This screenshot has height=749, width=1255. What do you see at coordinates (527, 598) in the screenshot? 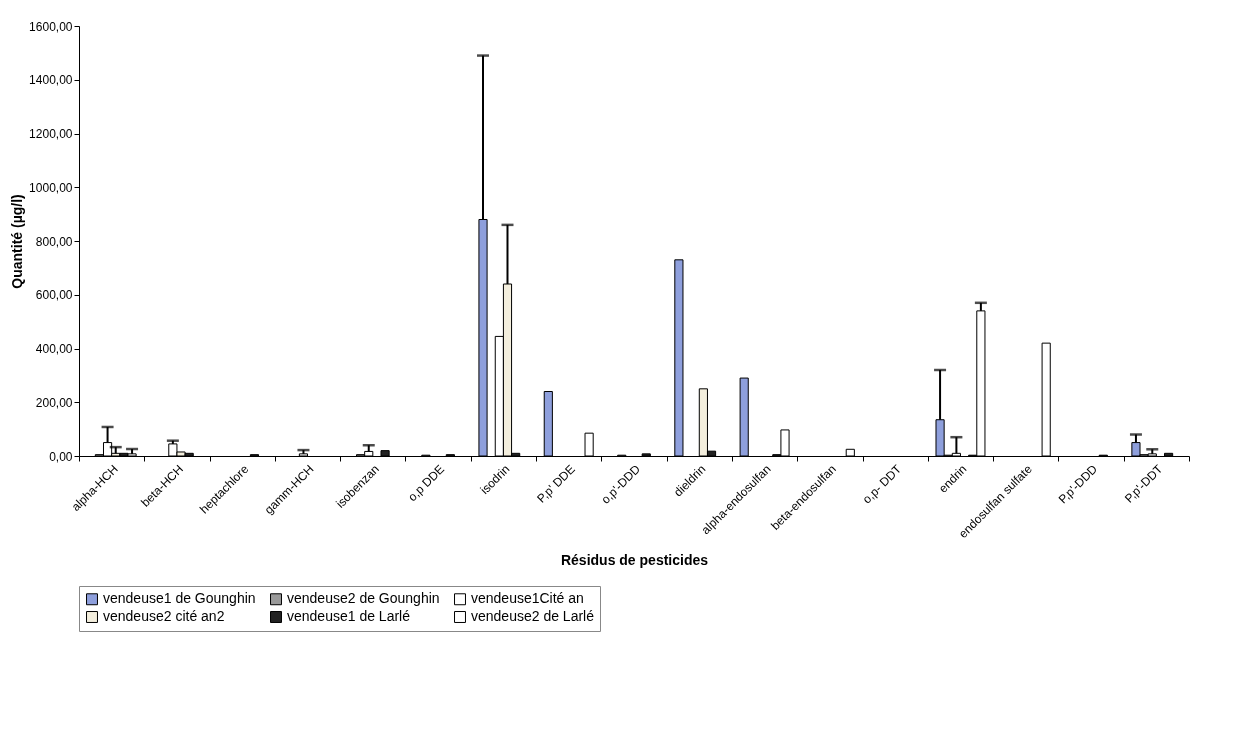
I see `legend-label: vendeuse1Cité an` at bounding box center [527, 598].